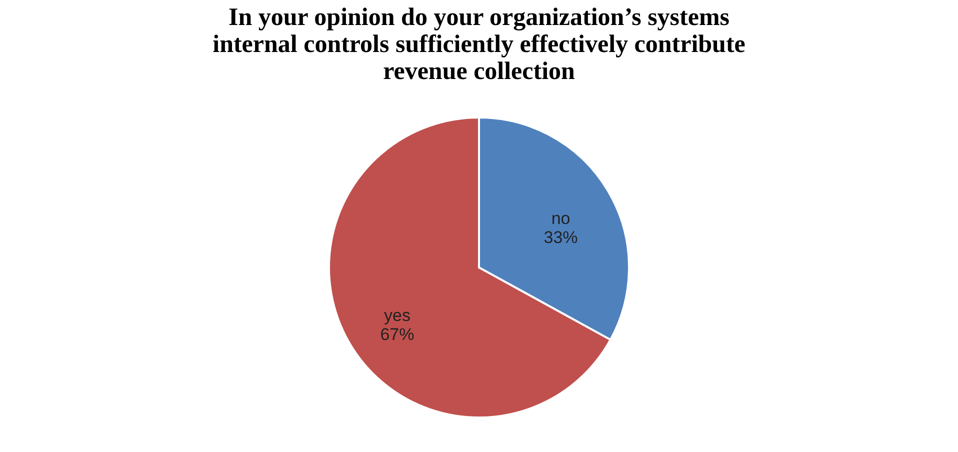 The image size is (958, 452). Describe the element at coordinates (479, 44) in the screenshot. I see `text: internal controls sufficiently effectively contribute` at that location.